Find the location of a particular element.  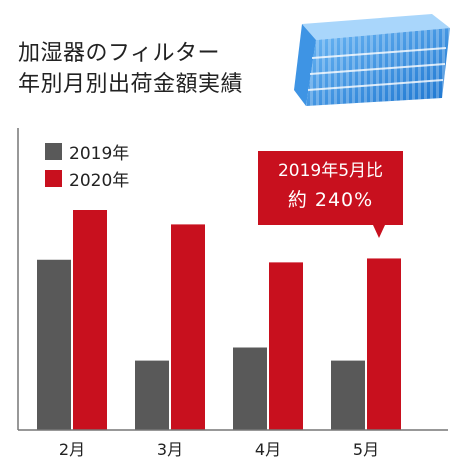

callout-line-1: 2019年5月比 is located at coordinates (330, 171).